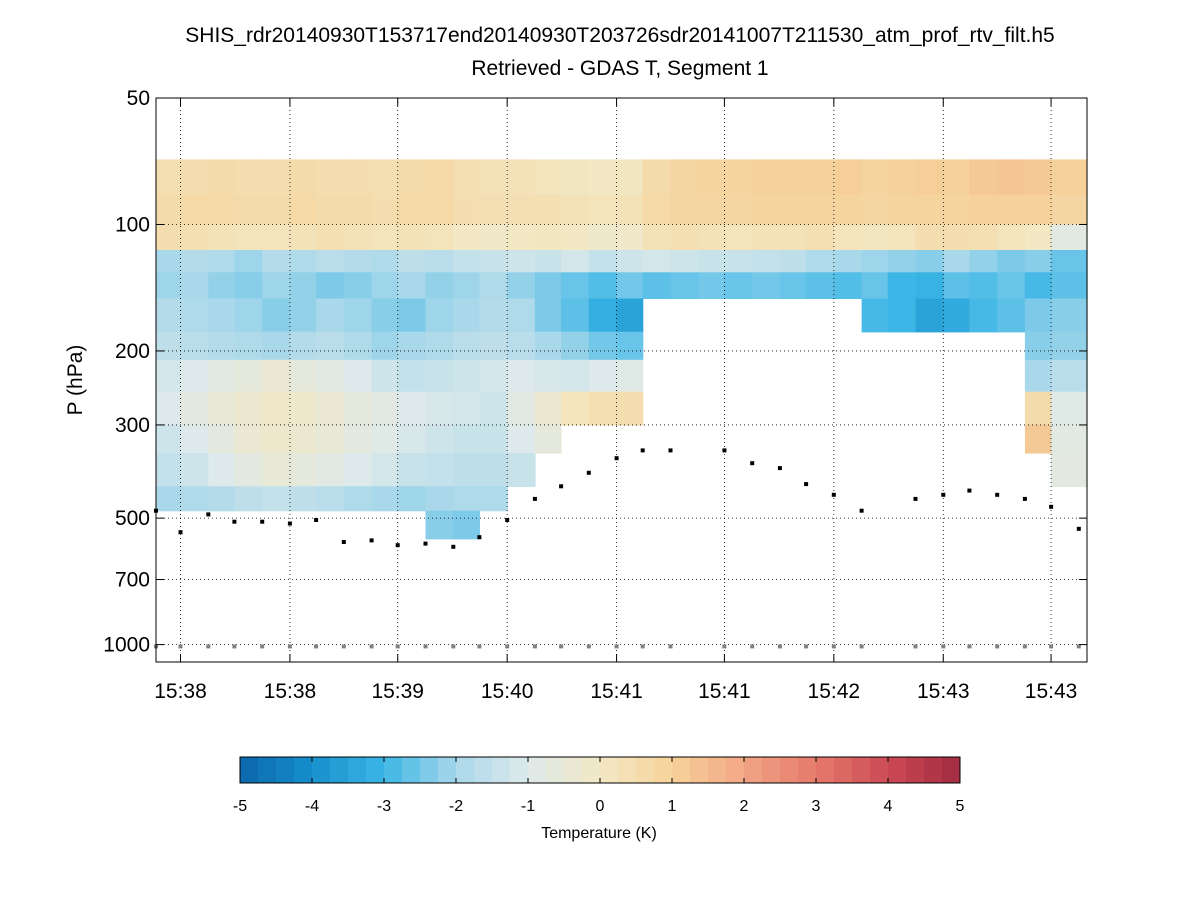 The height and width of the screenshot is (900, 1200). What do you see at coordinates (303, 237) in the screenshot?
I see `heatmap-cell-r2-c5` at bounding box center [303, 237].